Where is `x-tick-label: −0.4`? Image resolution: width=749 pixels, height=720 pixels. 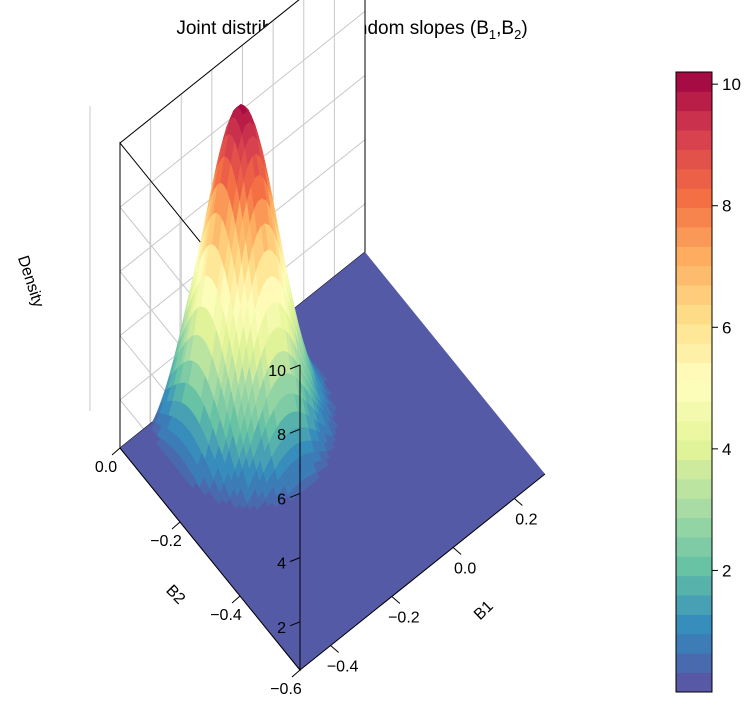
x-tick-label: −0.4 is located at coordinates (343, 667).